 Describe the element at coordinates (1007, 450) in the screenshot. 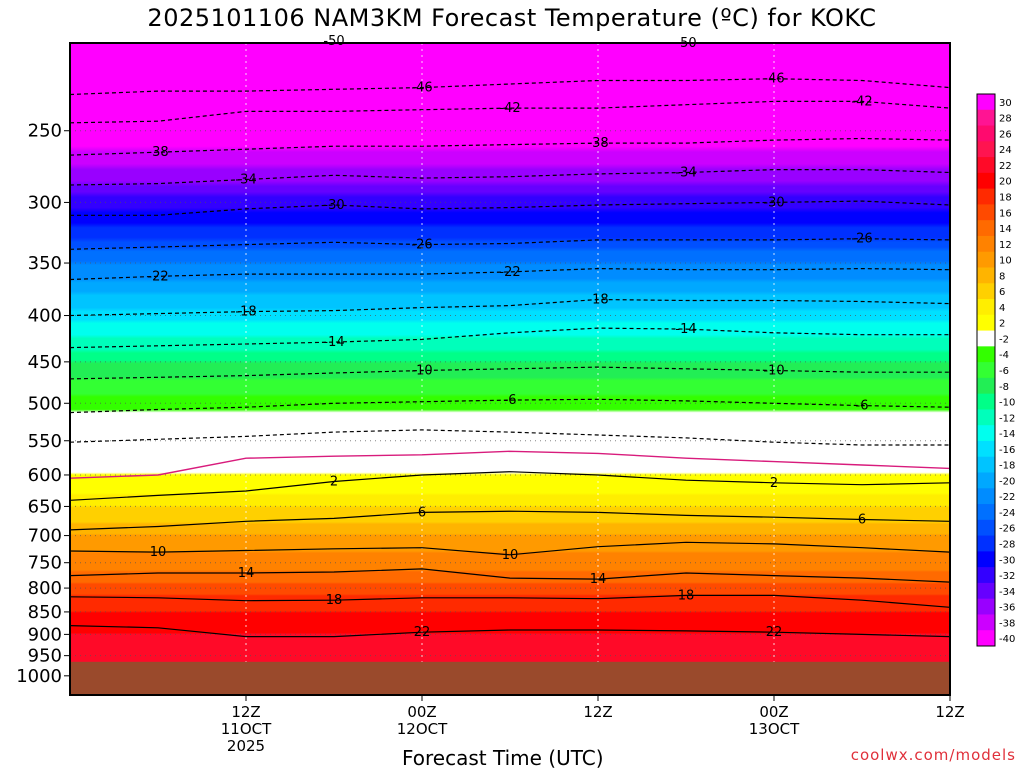

I see `colorbar-label: -16` at that location.